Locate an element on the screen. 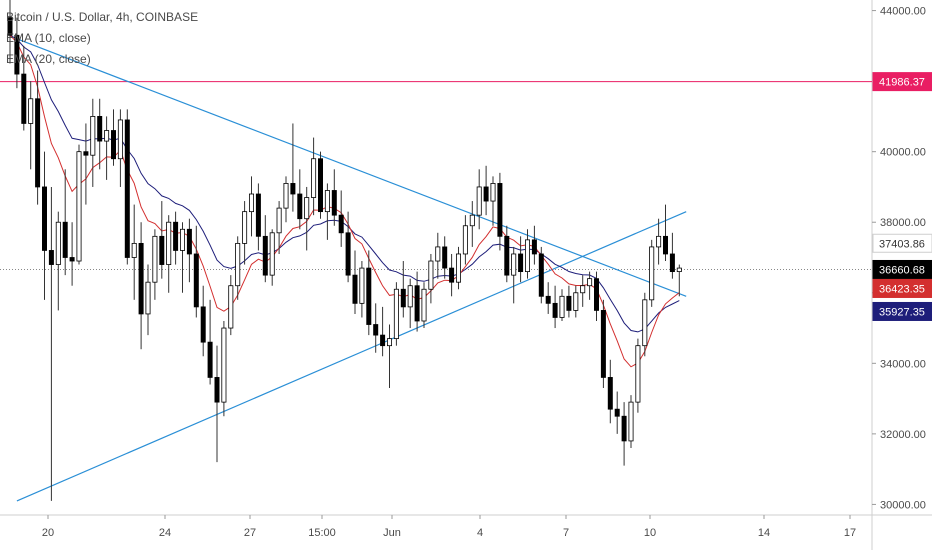 This screenshot has height=550, width=932. x-tick-label: 24 is located at coordinates (165, 533).